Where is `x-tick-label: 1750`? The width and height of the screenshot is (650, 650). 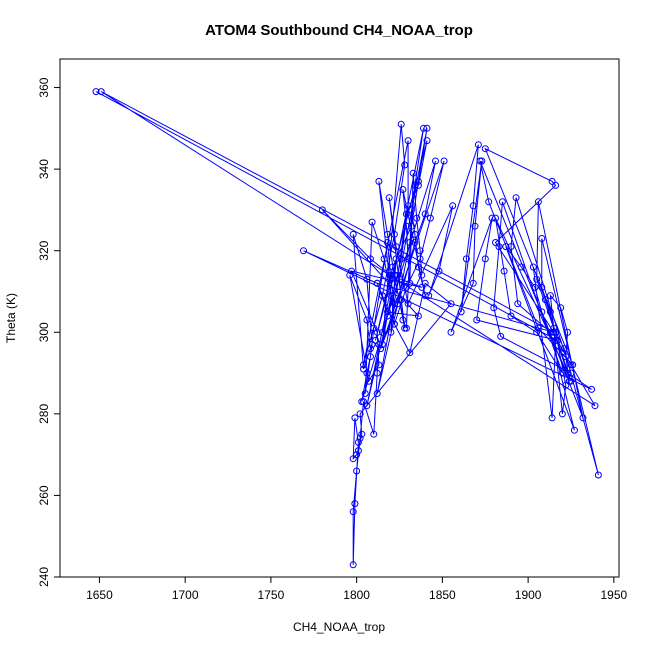
x-tick-label: 1750 is located at coordinates (271, 595).